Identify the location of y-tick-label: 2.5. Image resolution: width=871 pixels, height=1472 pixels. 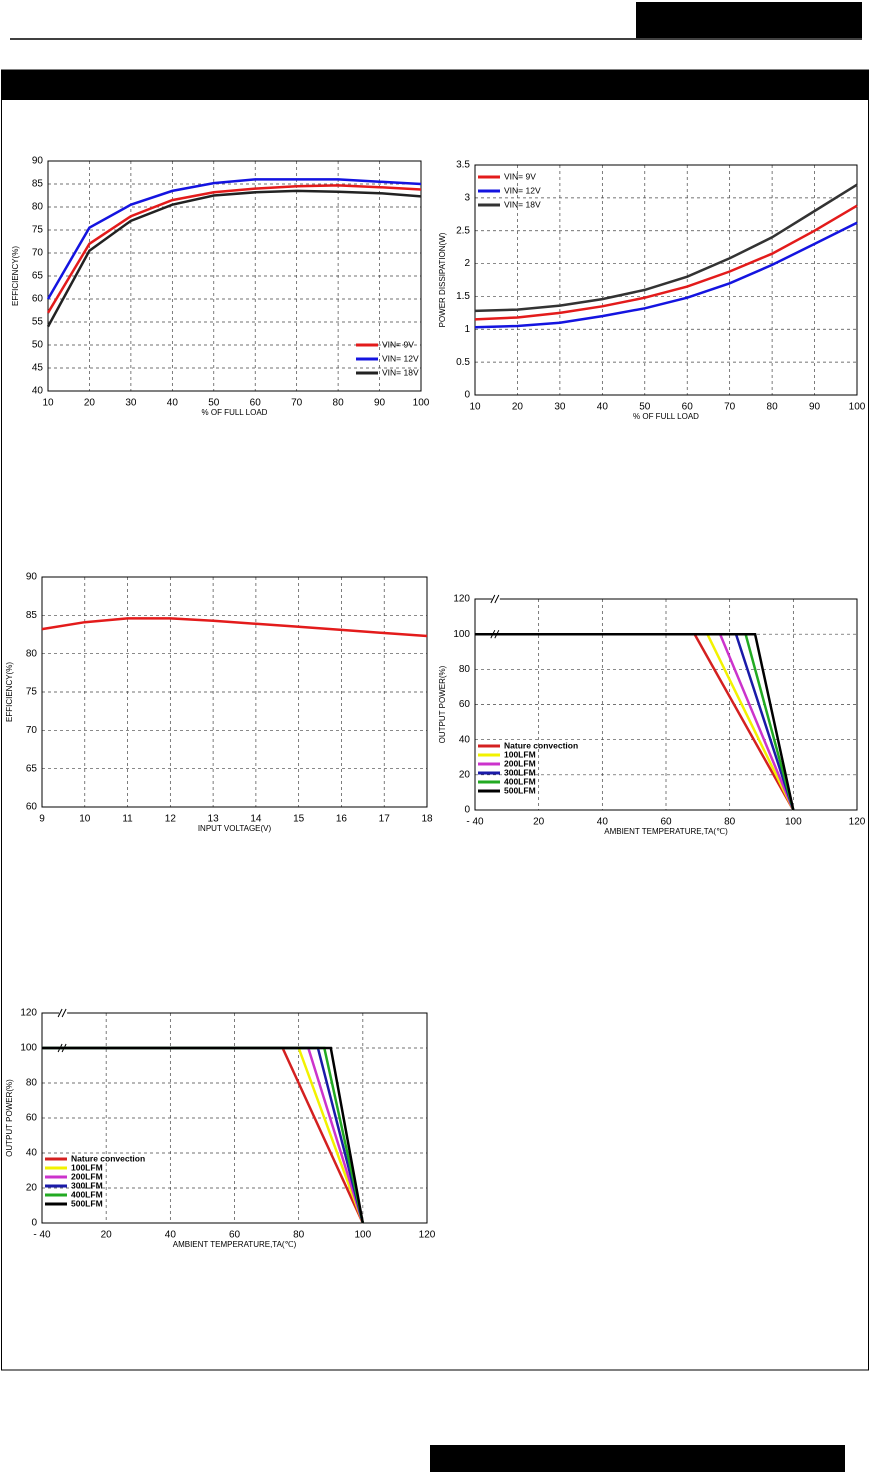
(463, 230).